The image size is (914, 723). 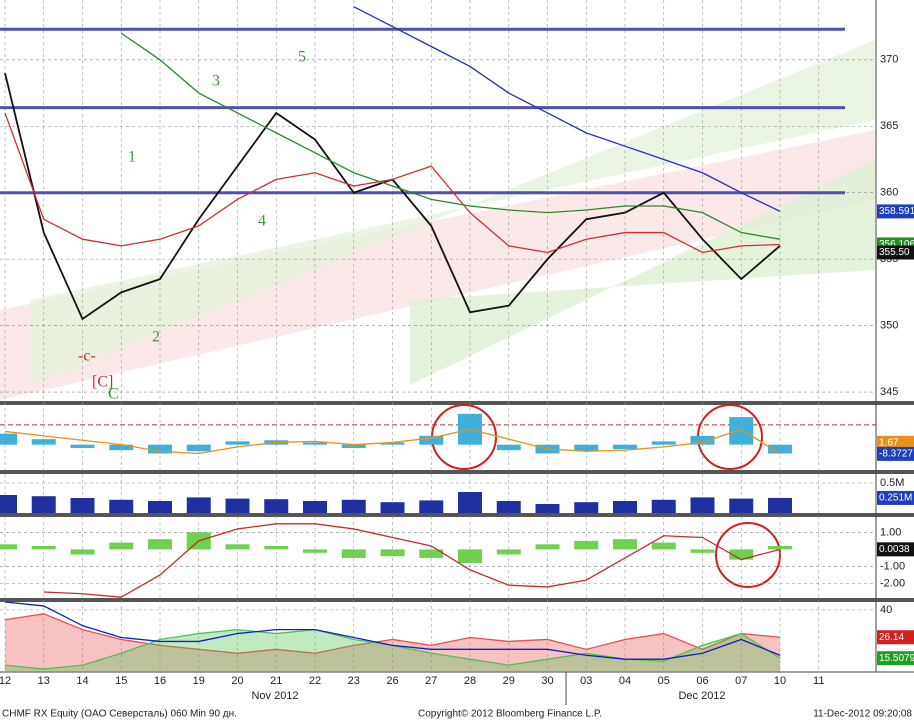 What do you see at coordinates (664, 681) in the screenshot?
I see `x-tick-label: 05` at bounding box center [664, 681].